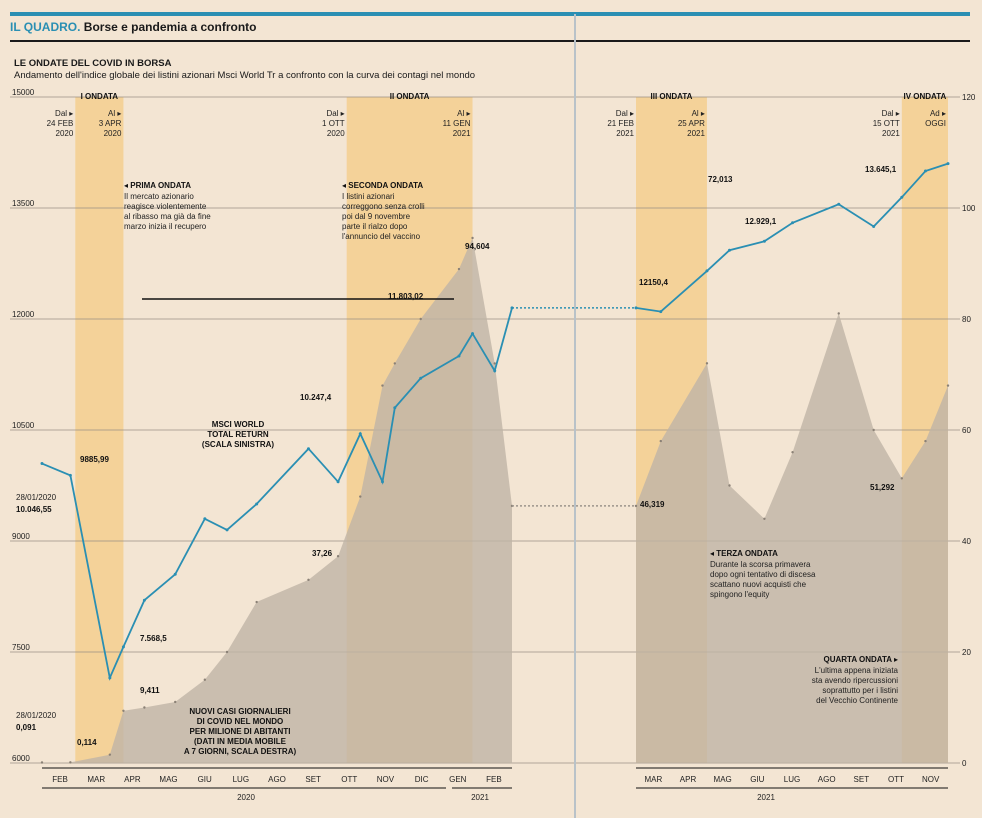 The image size is (982, 818). Describe the element at coordinates (969, 208) in the screenshot. I see `right-axis-tick: 100` at that location.